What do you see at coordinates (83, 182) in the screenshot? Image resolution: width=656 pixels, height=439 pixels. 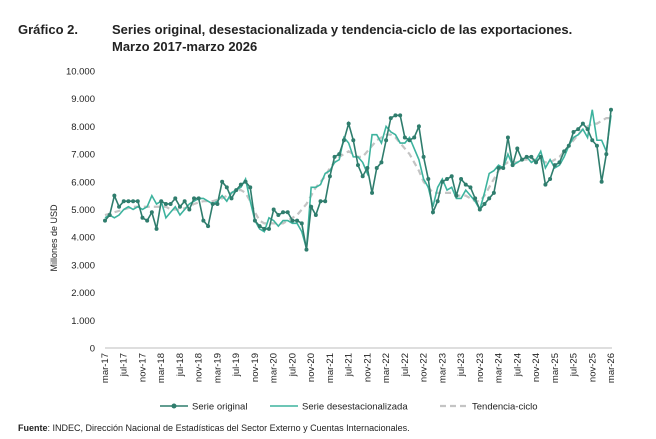 I see `y-tick-label: 6.000` at bounding box center [83, 182].